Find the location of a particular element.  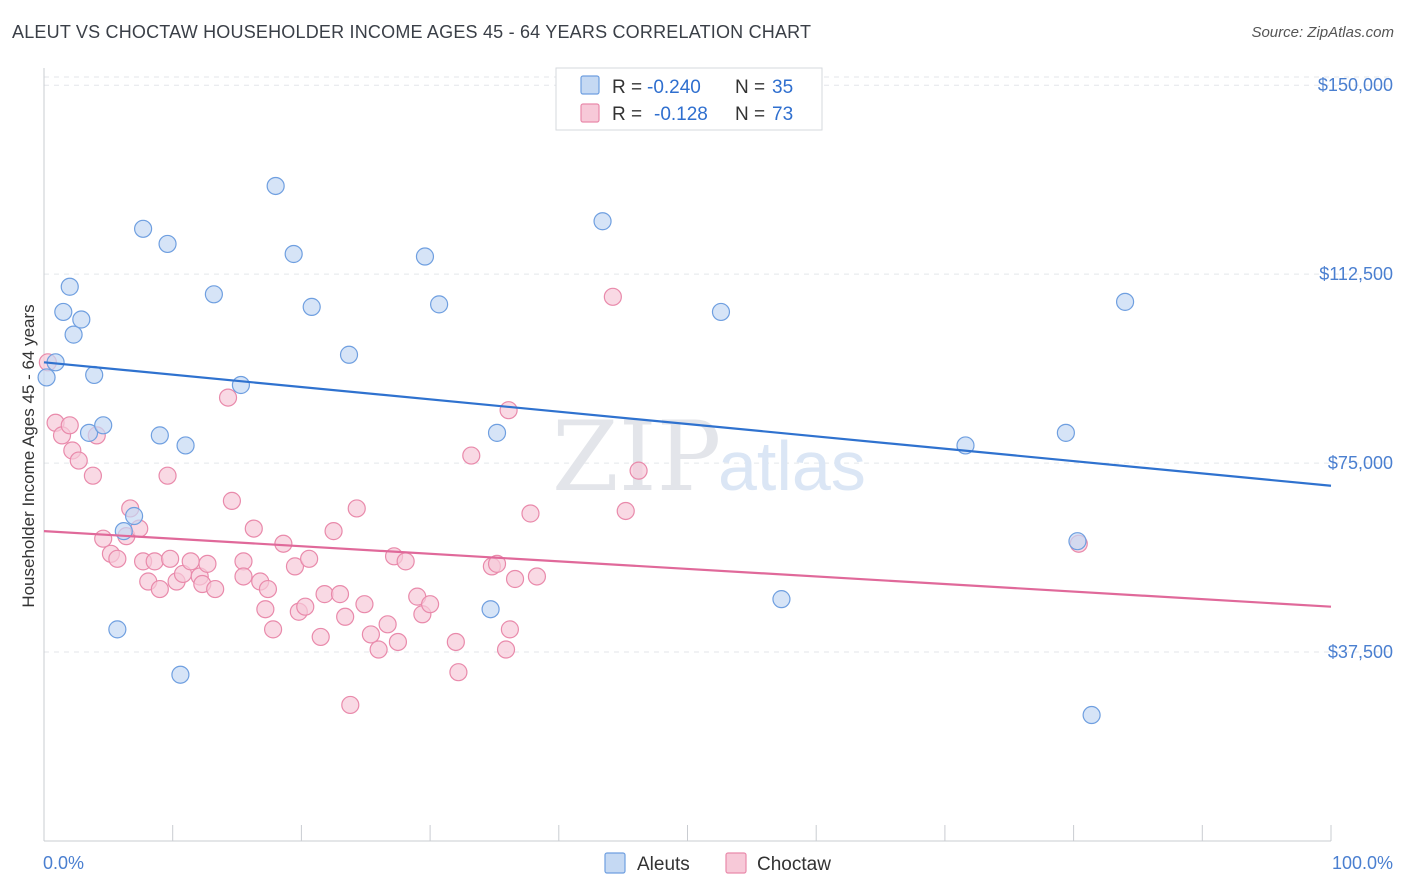

legend-swatch-aleuts is located at coordinates (590, 85).